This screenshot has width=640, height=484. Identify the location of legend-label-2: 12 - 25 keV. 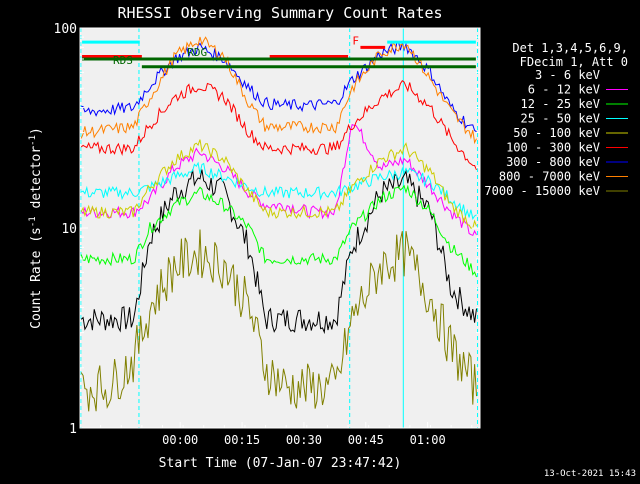
(560, 104).